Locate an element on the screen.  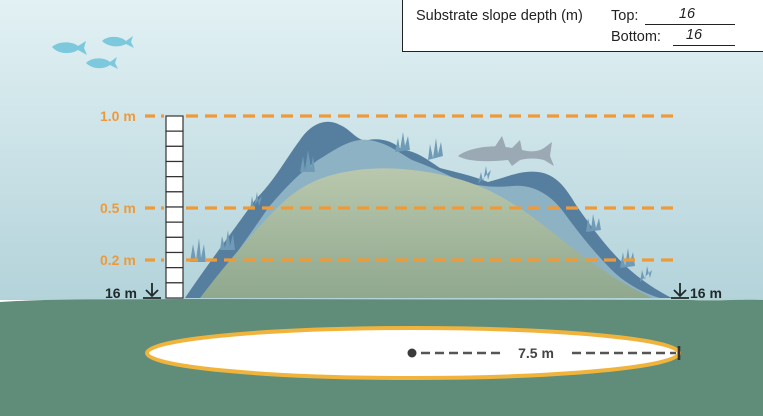
left-depth-arrow-icon is located at coordinates (152, 291).